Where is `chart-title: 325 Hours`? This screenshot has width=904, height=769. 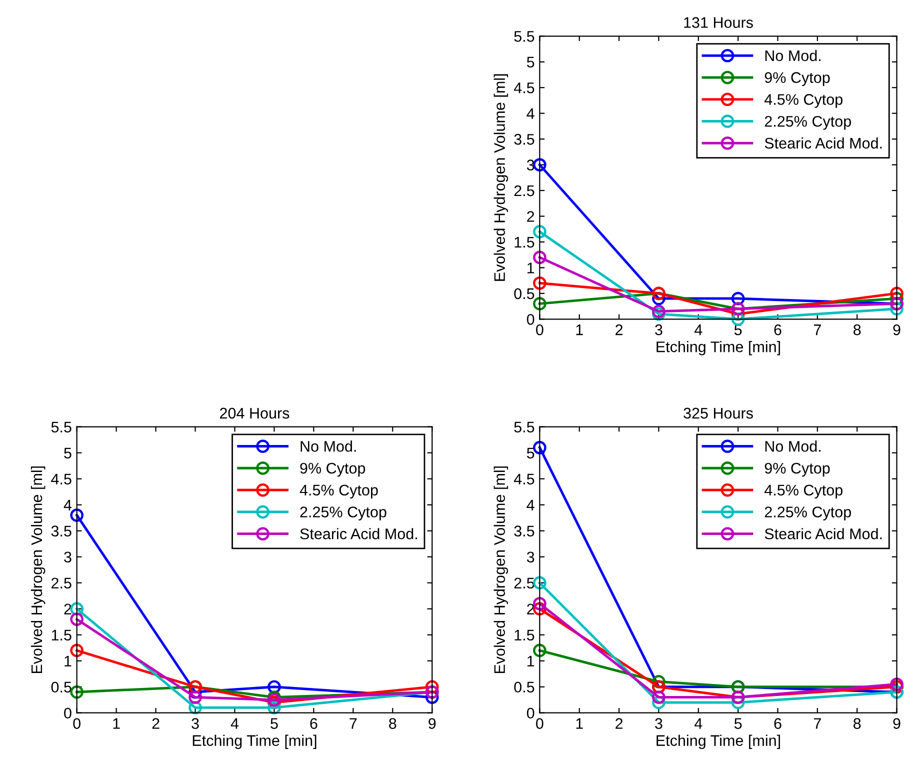
chart-title: 325 Hours is located at coordinates (718, 413).